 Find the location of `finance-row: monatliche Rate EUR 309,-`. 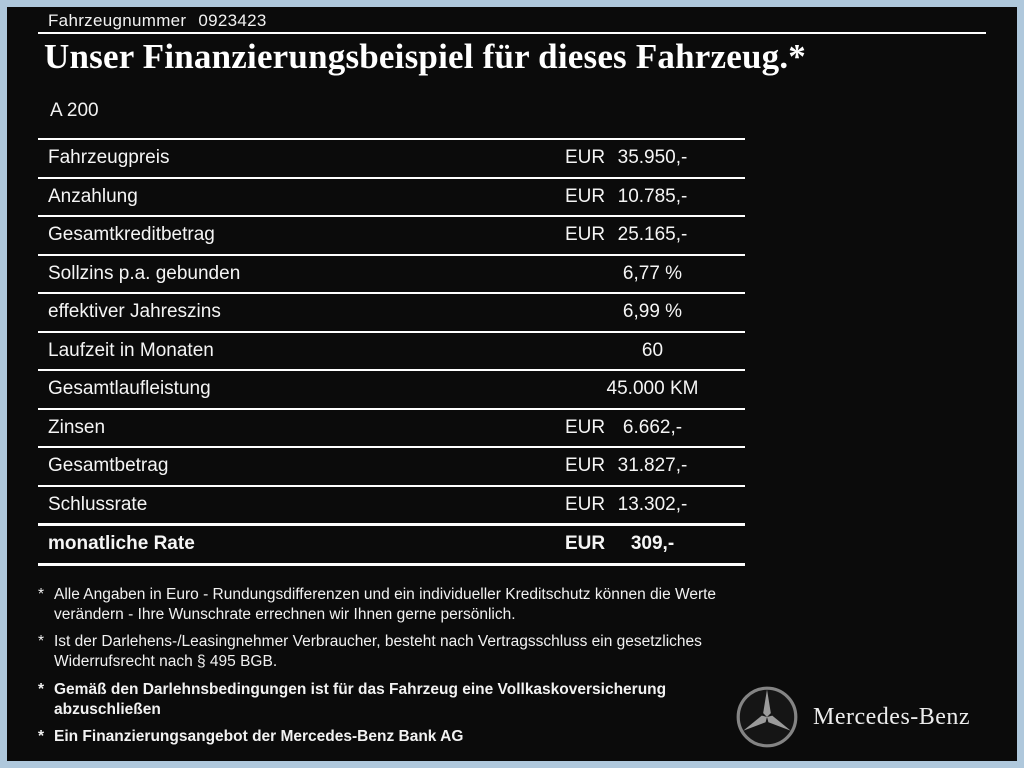

finance-row: monatliche Rate EUR 309,- is located at coordinates (391, 546).